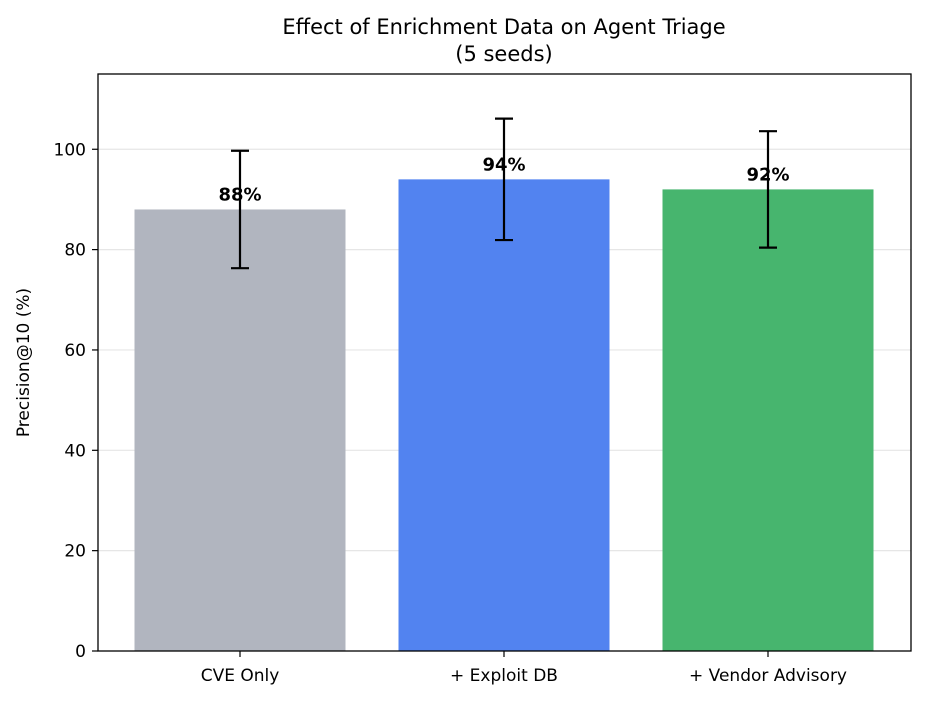 The width and height of the screenshot is (926, 701). I want to click on y-tick-label: 20, so click(75, 552).